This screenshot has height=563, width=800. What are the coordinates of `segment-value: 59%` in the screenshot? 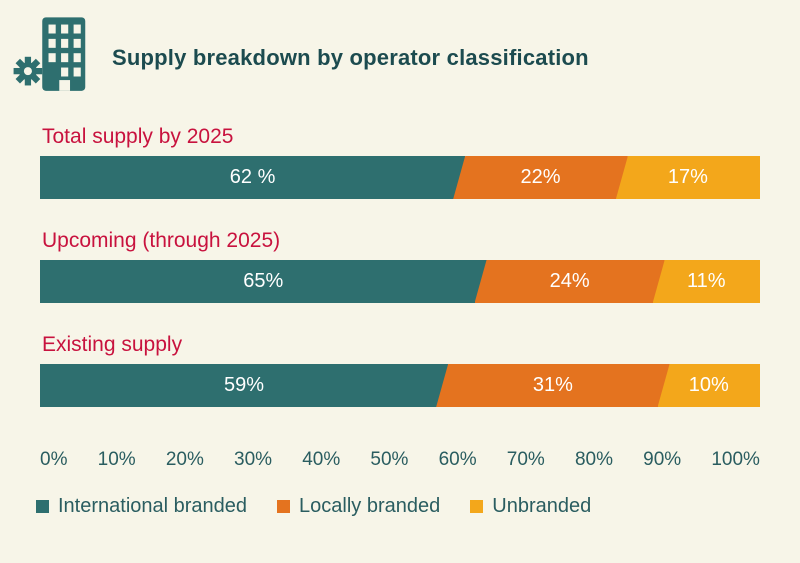 It's located at (244, 385).